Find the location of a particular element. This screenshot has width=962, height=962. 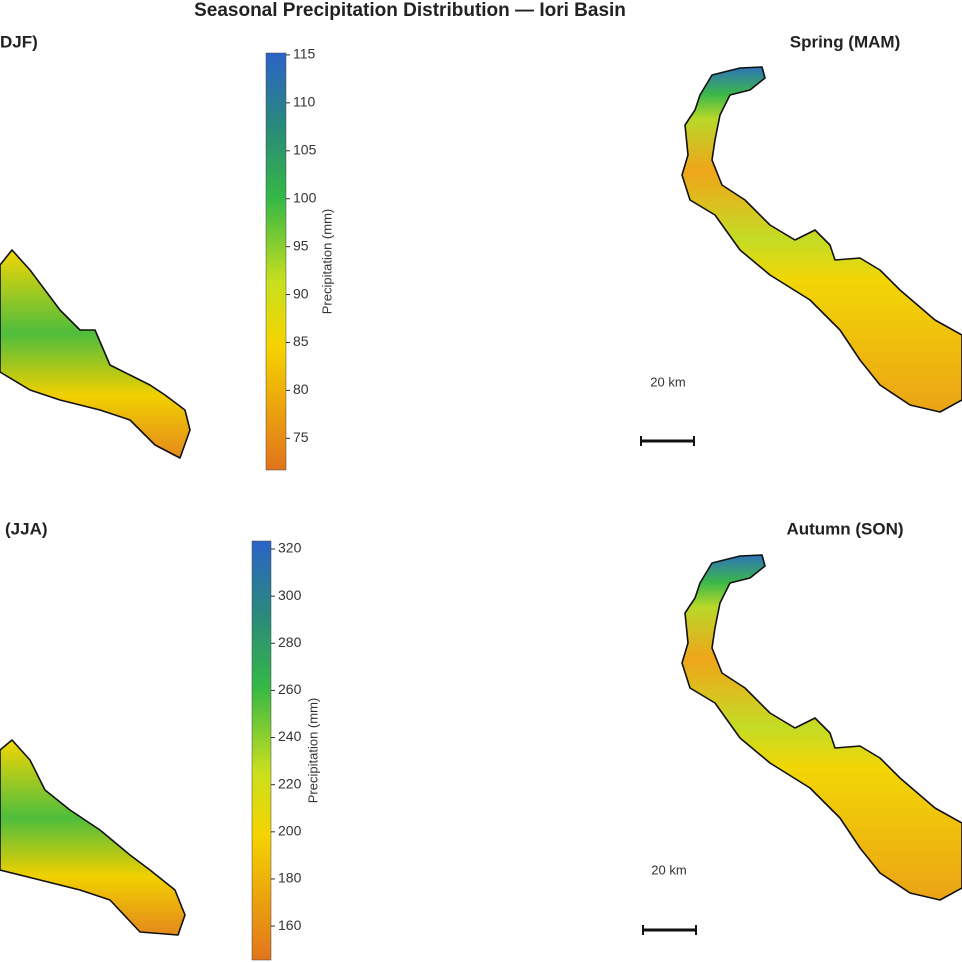

tick-label: 75 is located at coordinates (301, 437).